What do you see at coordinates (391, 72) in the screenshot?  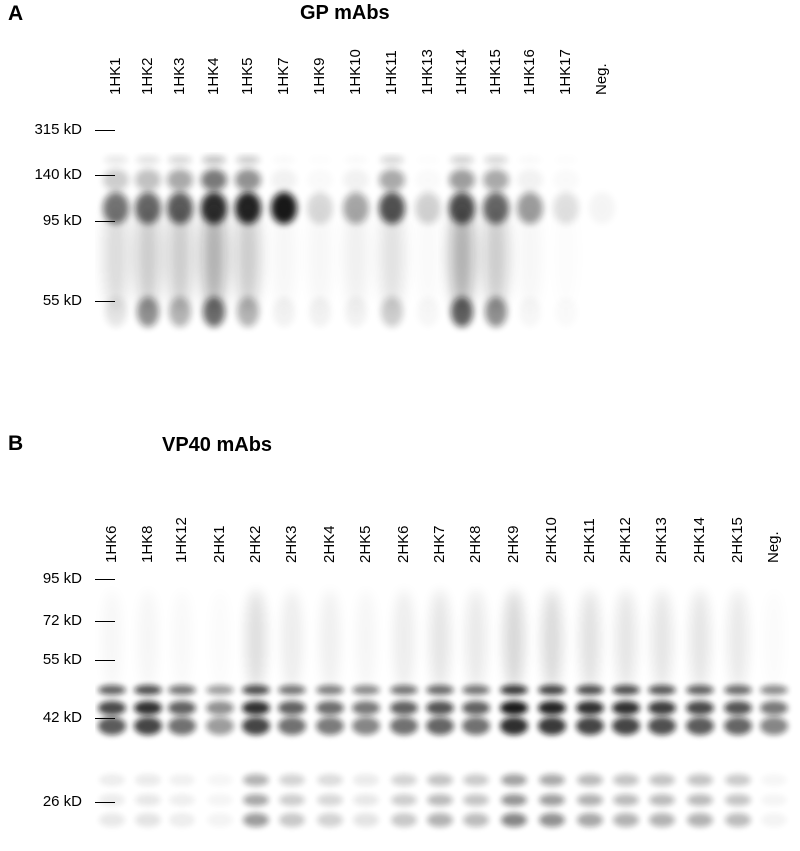 I see `panel_a-lane-label: 1HK11` at bounding box center [391, 72].